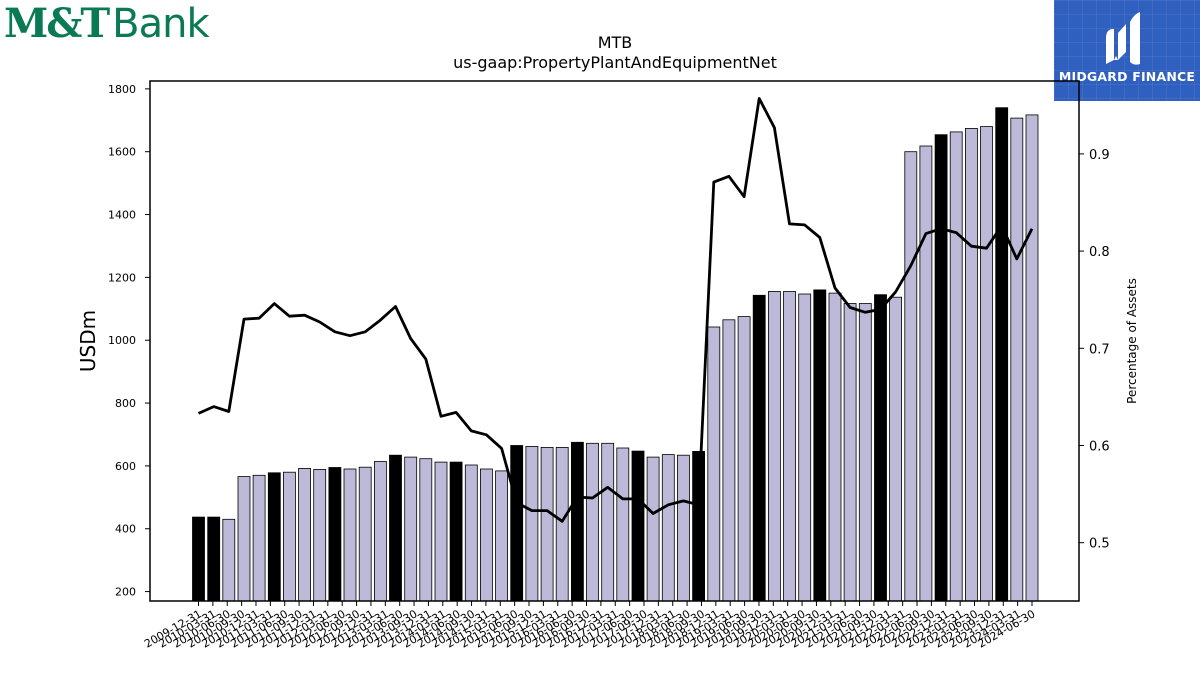 The image size is (1200, 675). What do you see at coordinates (122, 277) in the screenshot?
I see `y-tick-label: 1200` at bounding box center [122, 277].